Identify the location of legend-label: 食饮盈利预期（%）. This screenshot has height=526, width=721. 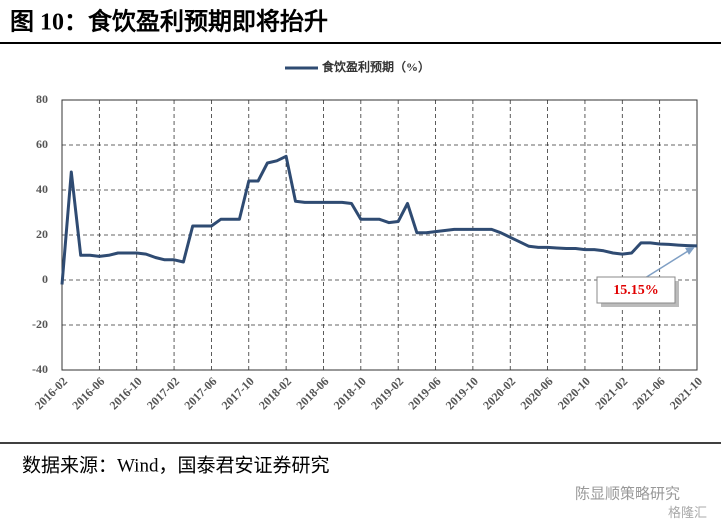
(375, 66).